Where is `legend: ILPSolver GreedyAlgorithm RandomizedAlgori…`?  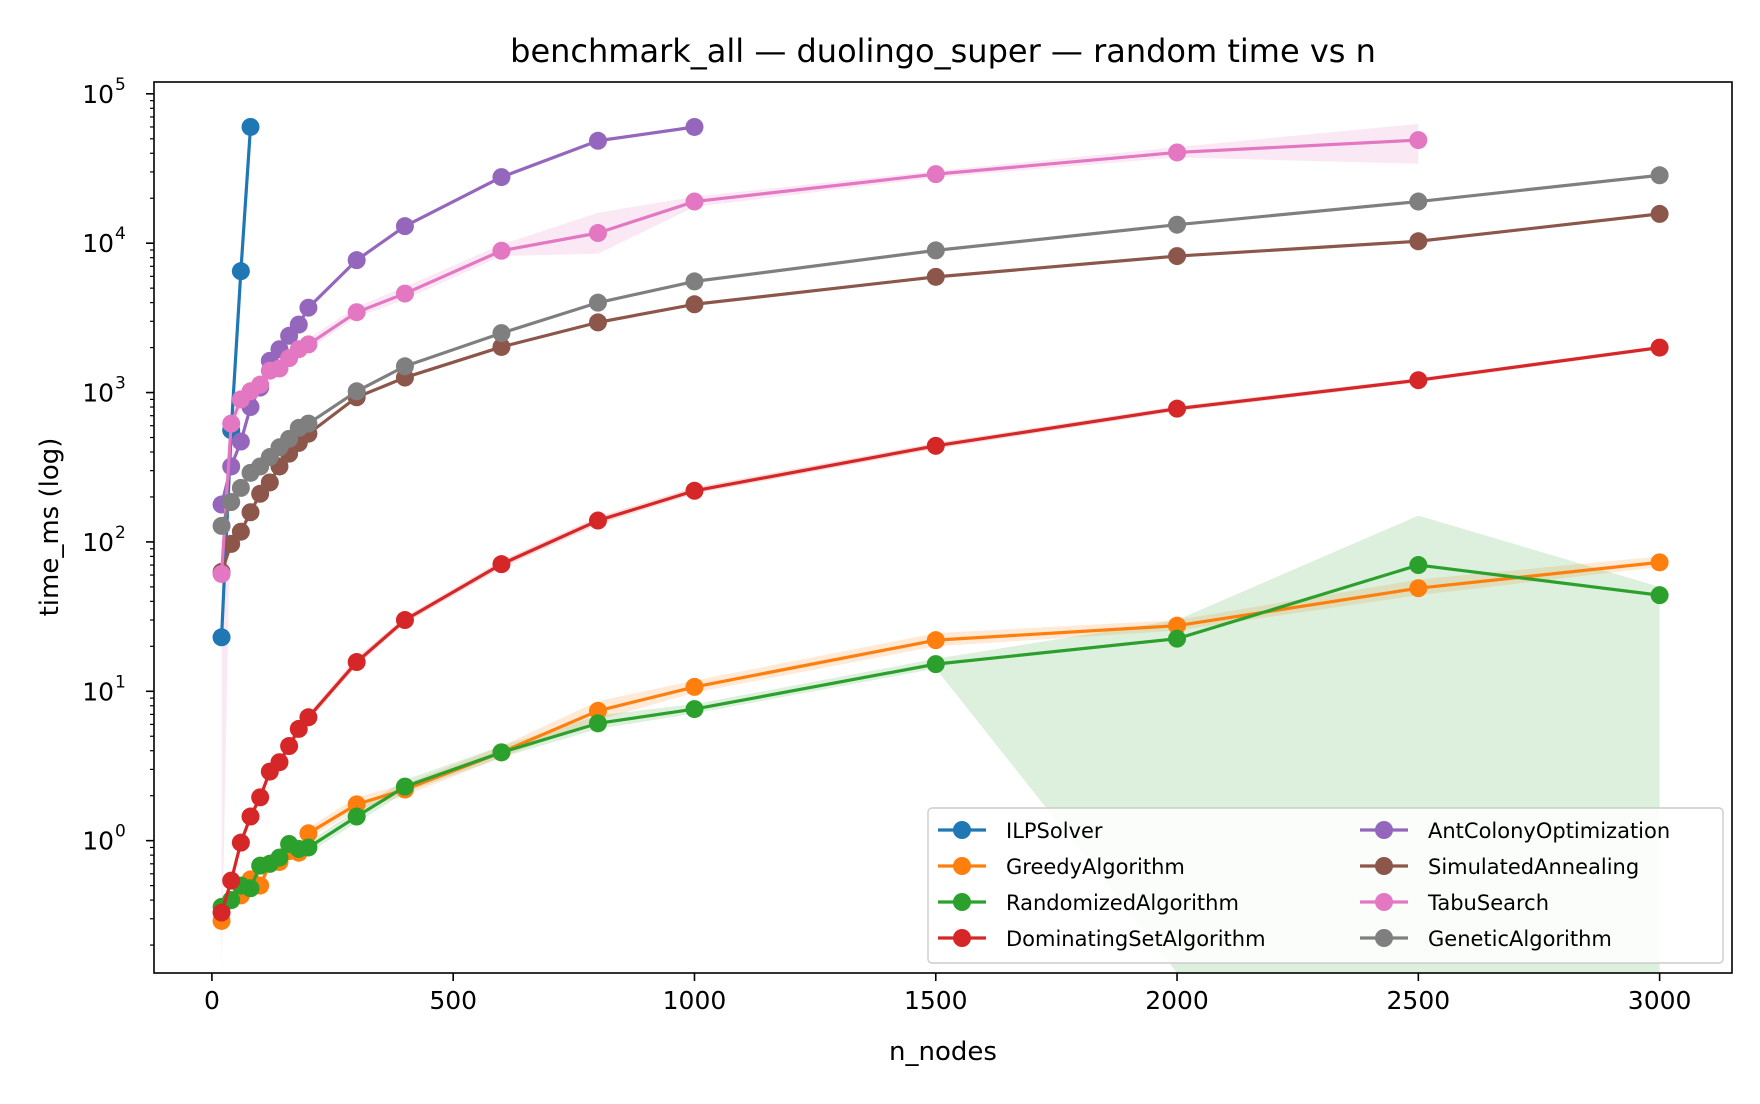 legend: ILPSolver GreedyAlgorithm RandomizedAlgori… is located at coordinates (1325, 885).